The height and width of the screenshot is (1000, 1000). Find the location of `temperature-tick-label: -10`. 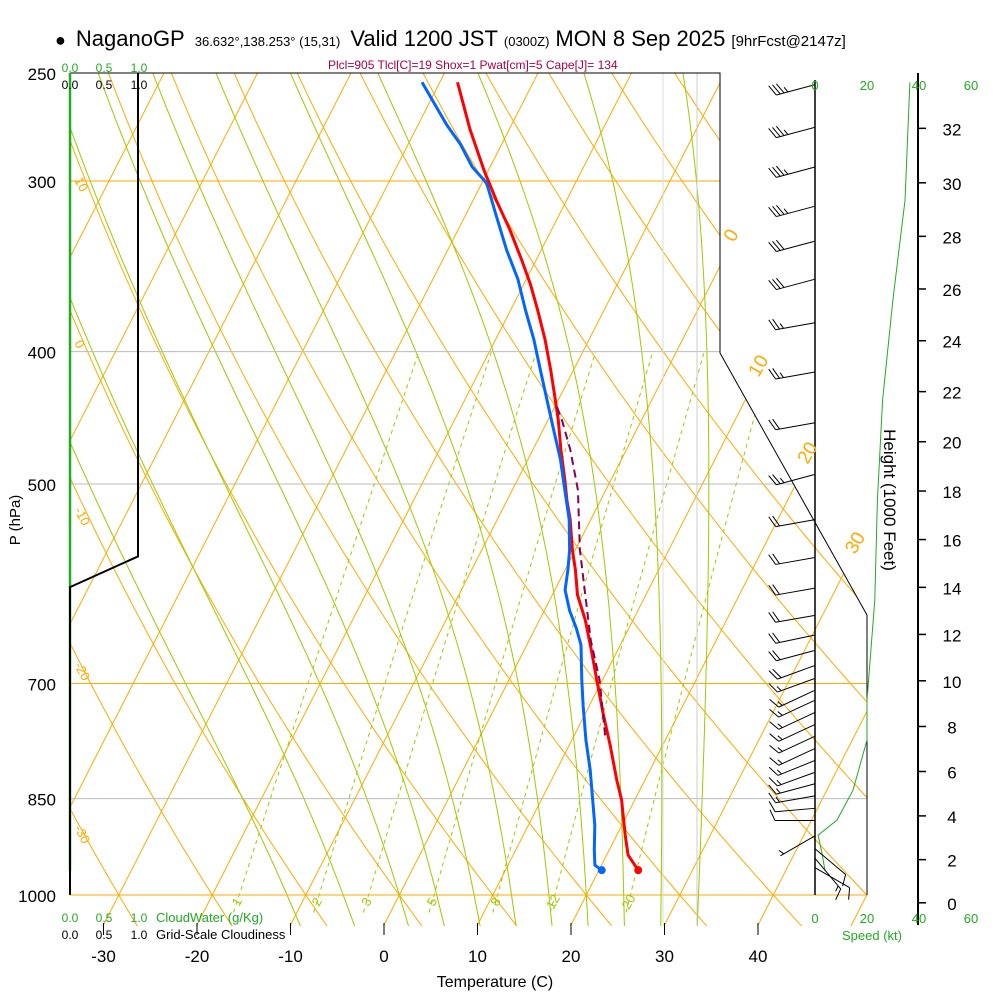

temperature-tick-label: -10 is located at coordinates (290, 956).